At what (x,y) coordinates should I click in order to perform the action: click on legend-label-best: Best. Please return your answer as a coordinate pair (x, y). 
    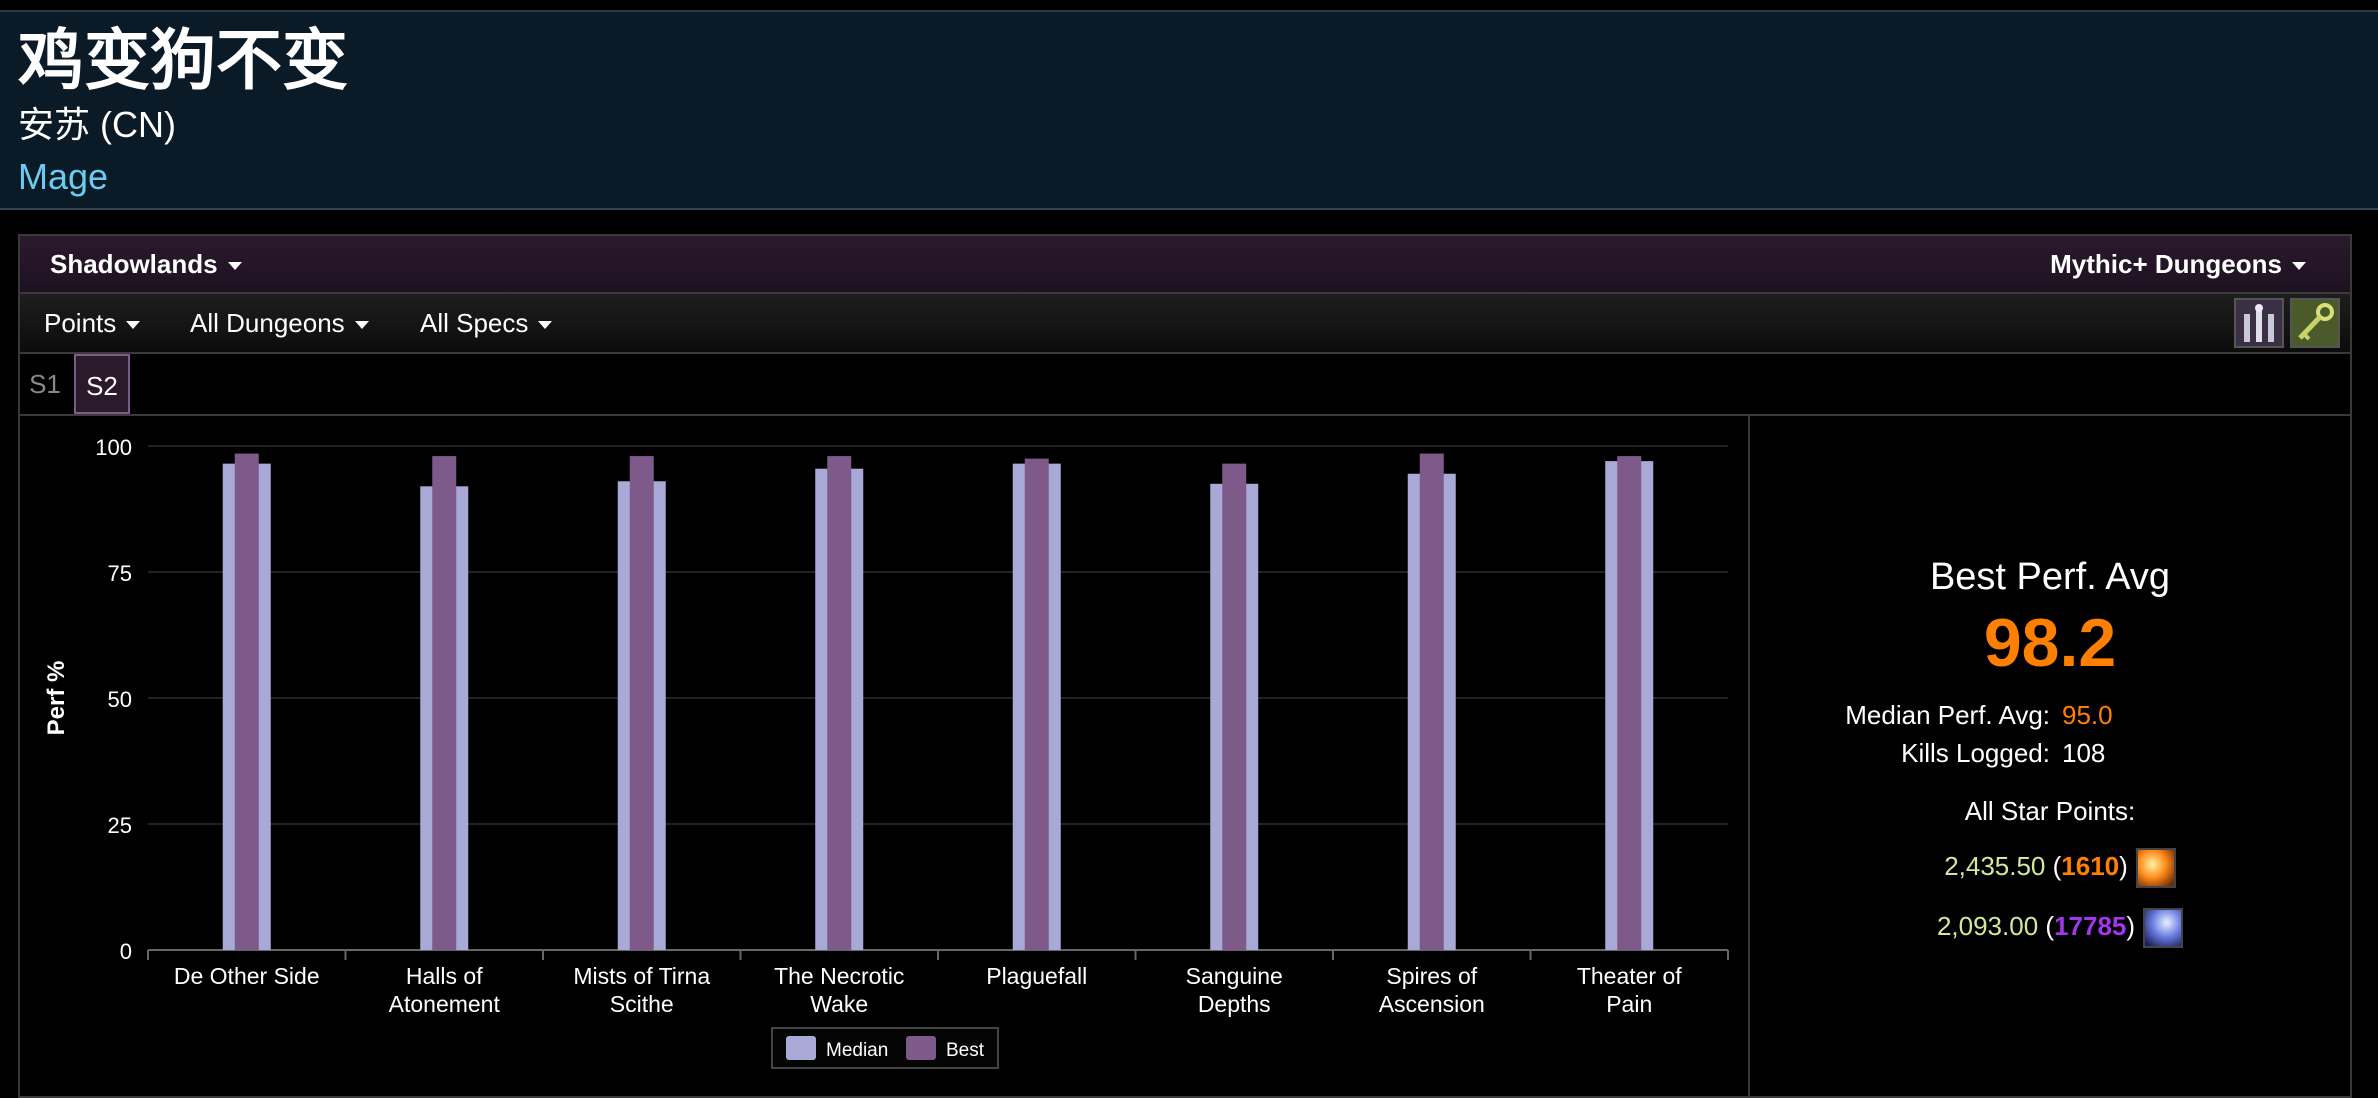
    Looking at the image, I should click on (965, 1050).